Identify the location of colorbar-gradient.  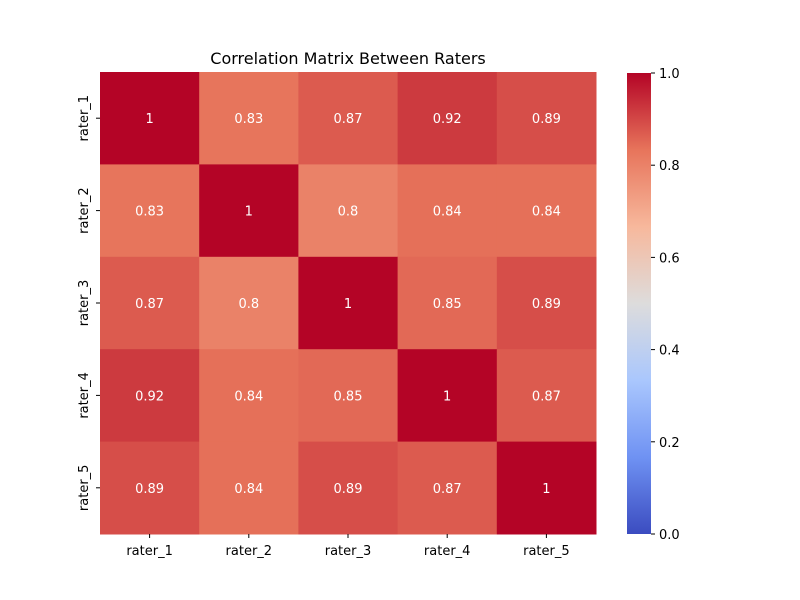
(639, 303).